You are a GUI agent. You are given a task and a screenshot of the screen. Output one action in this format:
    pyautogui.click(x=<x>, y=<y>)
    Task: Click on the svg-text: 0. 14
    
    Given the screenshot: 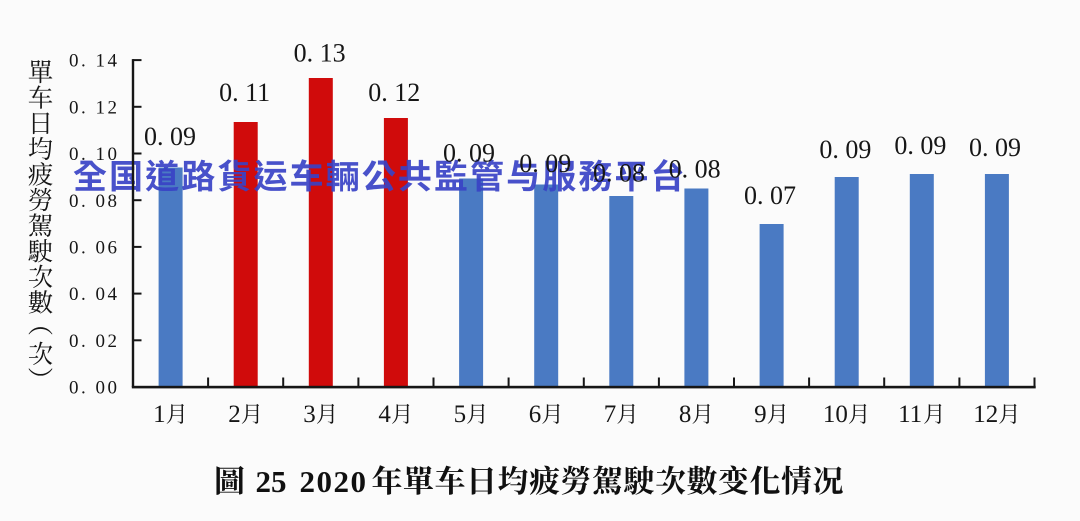 What is the action you would take?
    pyautogui.click(x=94, y=61)
    